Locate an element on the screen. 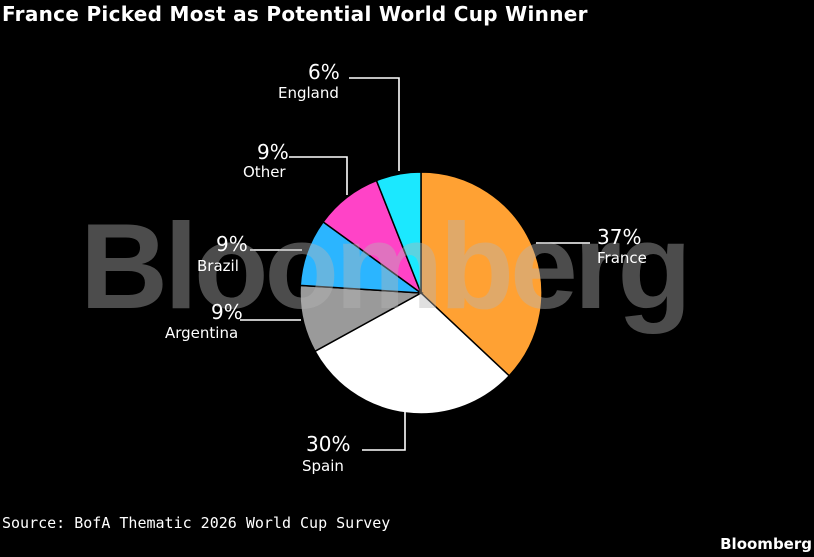 The image size is (814, 557). leader-line-england is located at coordinates (374, 124).